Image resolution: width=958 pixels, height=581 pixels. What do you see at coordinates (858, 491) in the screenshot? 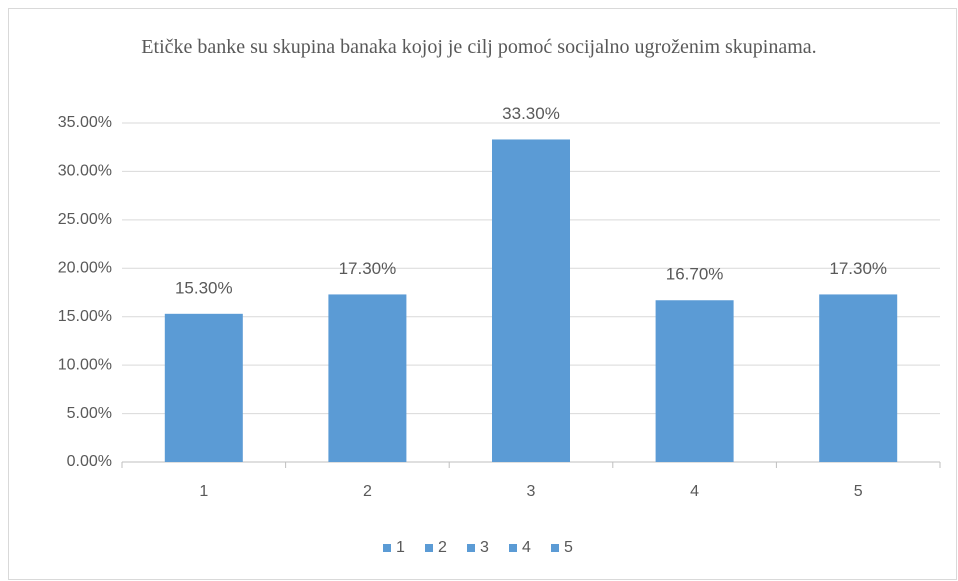
I see `x-tick-label: 5` at bounding box center [858, 491].